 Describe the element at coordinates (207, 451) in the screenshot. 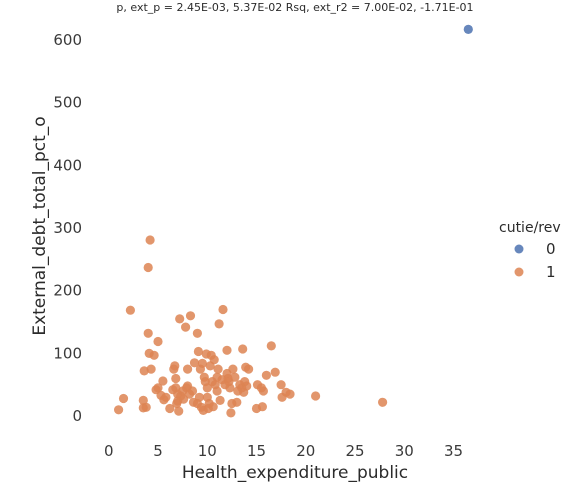

I see `x-tick-label: 10` at that location.